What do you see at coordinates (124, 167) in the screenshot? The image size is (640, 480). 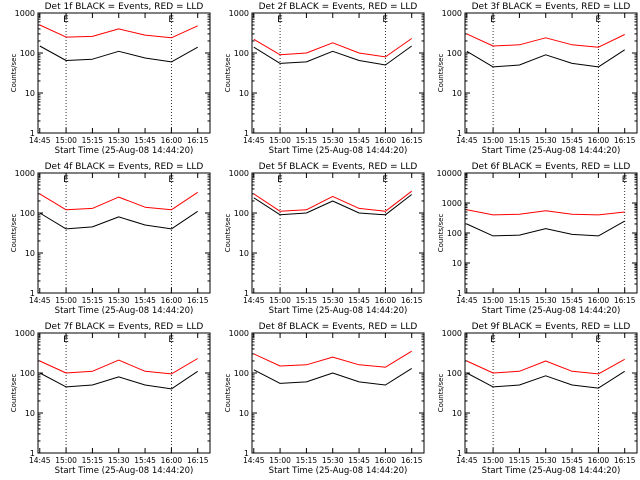 I see `panel-title: Det 4f BLACK = Events, RED = LLD` at bounding box center [124, 167].